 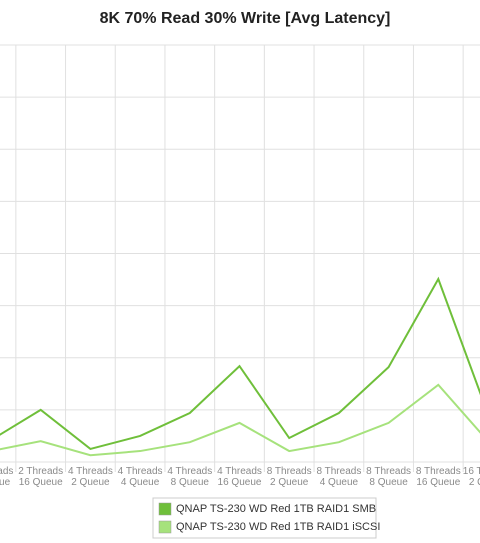 I want to click on x-tick-label: 4 Threads 4 Queue, so click(x=140, y=477).